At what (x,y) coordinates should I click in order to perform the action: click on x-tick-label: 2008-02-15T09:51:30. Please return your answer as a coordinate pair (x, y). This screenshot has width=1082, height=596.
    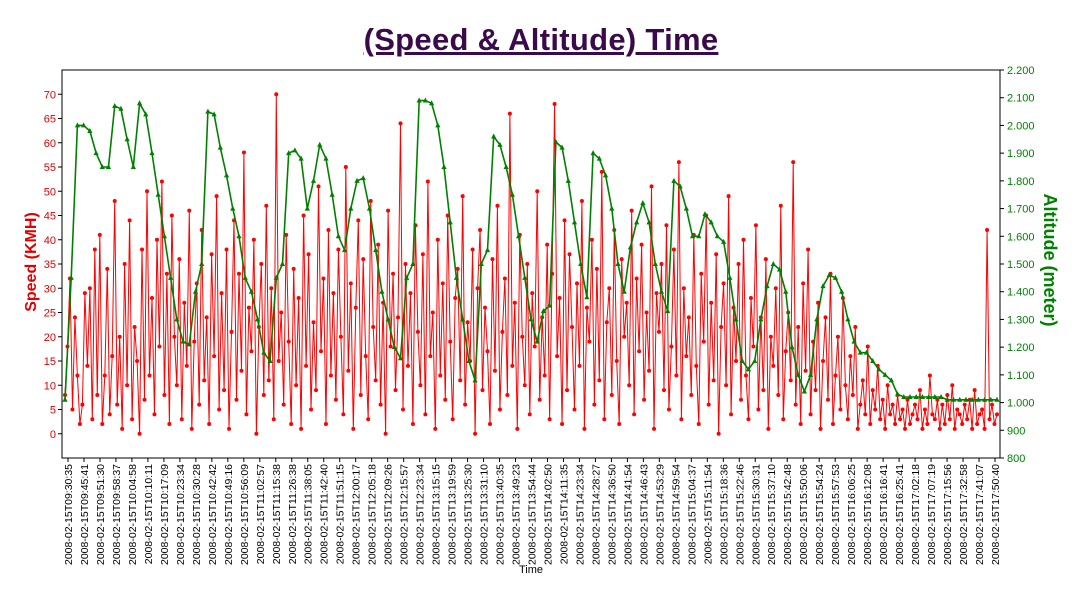
    Looking at the image, I should click on (101, 514).